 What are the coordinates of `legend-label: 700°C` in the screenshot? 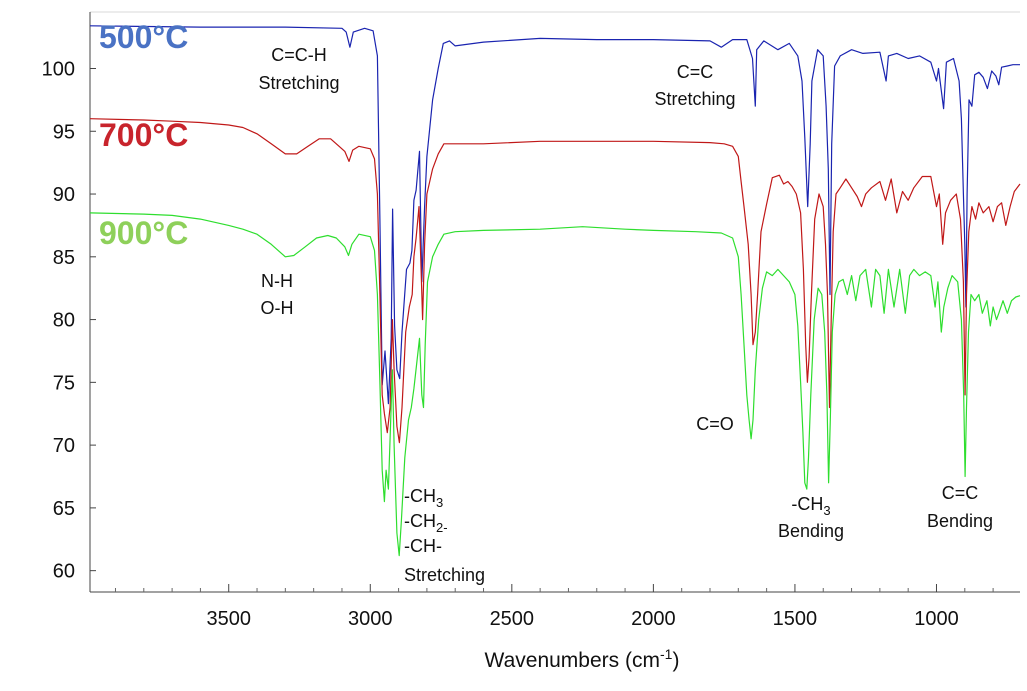 It's located at (143, 135).